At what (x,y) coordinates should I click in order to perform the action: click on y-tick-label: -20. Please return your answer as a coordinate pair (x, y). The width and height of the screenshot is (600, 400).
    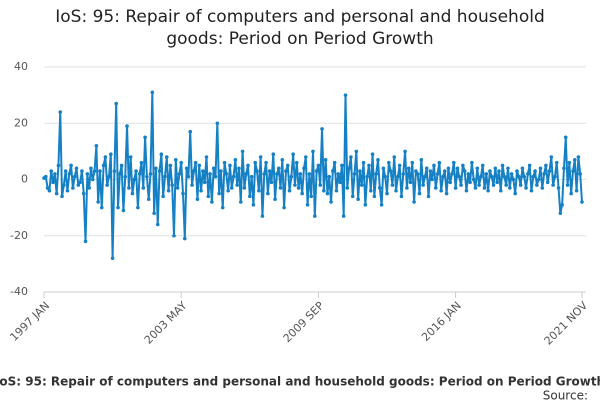
    Looking at the image, I should click on (19, 235).